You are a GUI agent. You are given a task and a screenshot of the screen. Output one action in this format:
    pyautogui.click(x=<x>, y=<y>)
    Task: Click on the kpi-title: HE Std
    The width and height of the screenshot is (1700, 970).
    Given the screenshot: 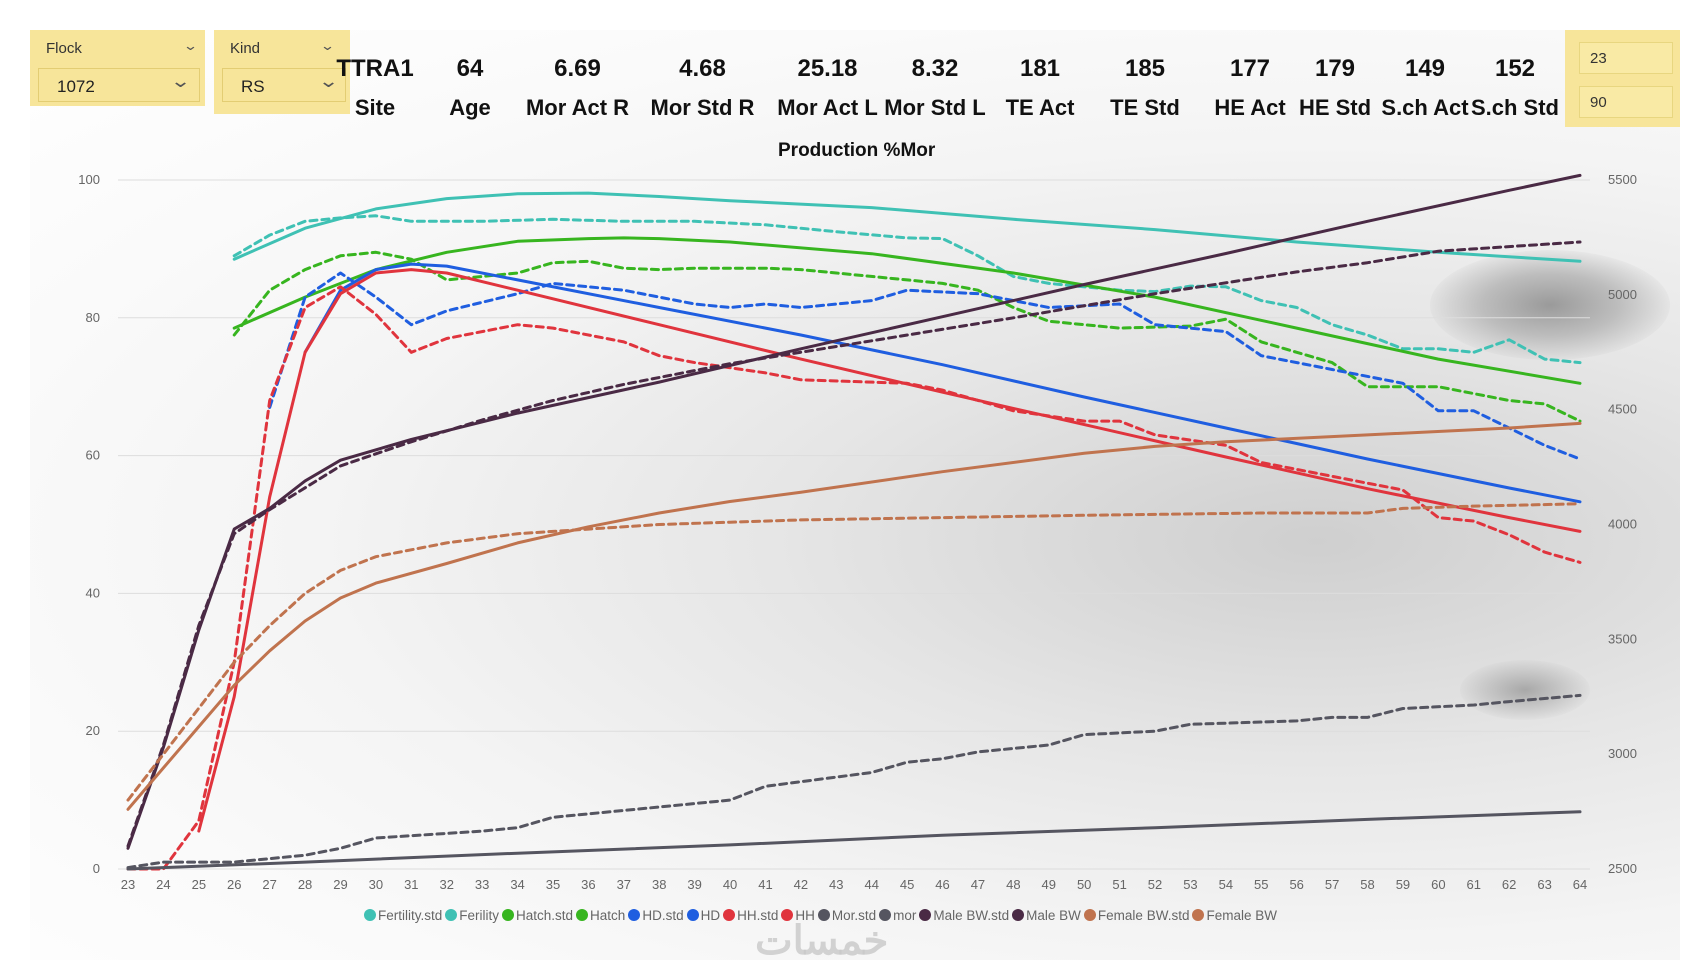 What is the action you would take?
    pyautogui.click(x=1335, y=107)
    